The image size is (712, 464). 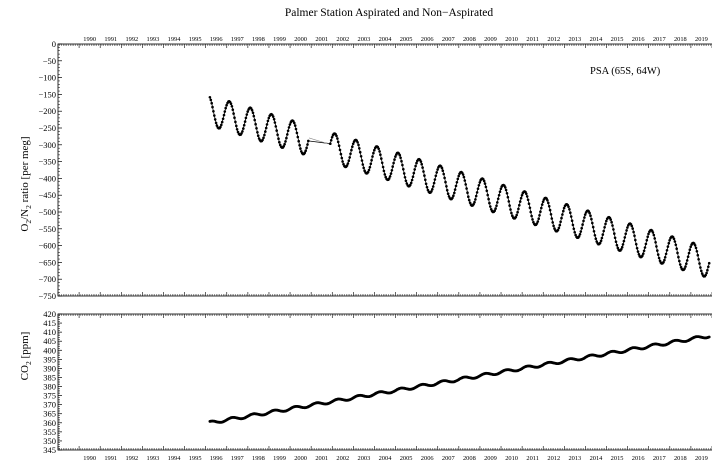 What do you see at coordinates (49, 450) in the screenshot?
I see `co2-y-tick-label: 345` at bounding box center [49, 450].